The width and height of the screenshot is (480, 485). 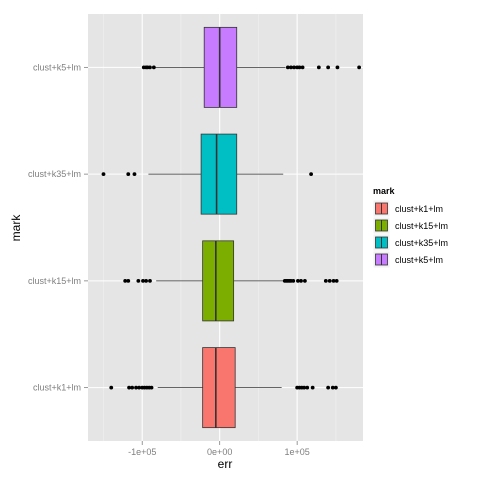 What do you see at coordinates (54, 281) in the screenshot?
I see `y-tick-label: clust+k15+lm` at bounding box center [54, 281].